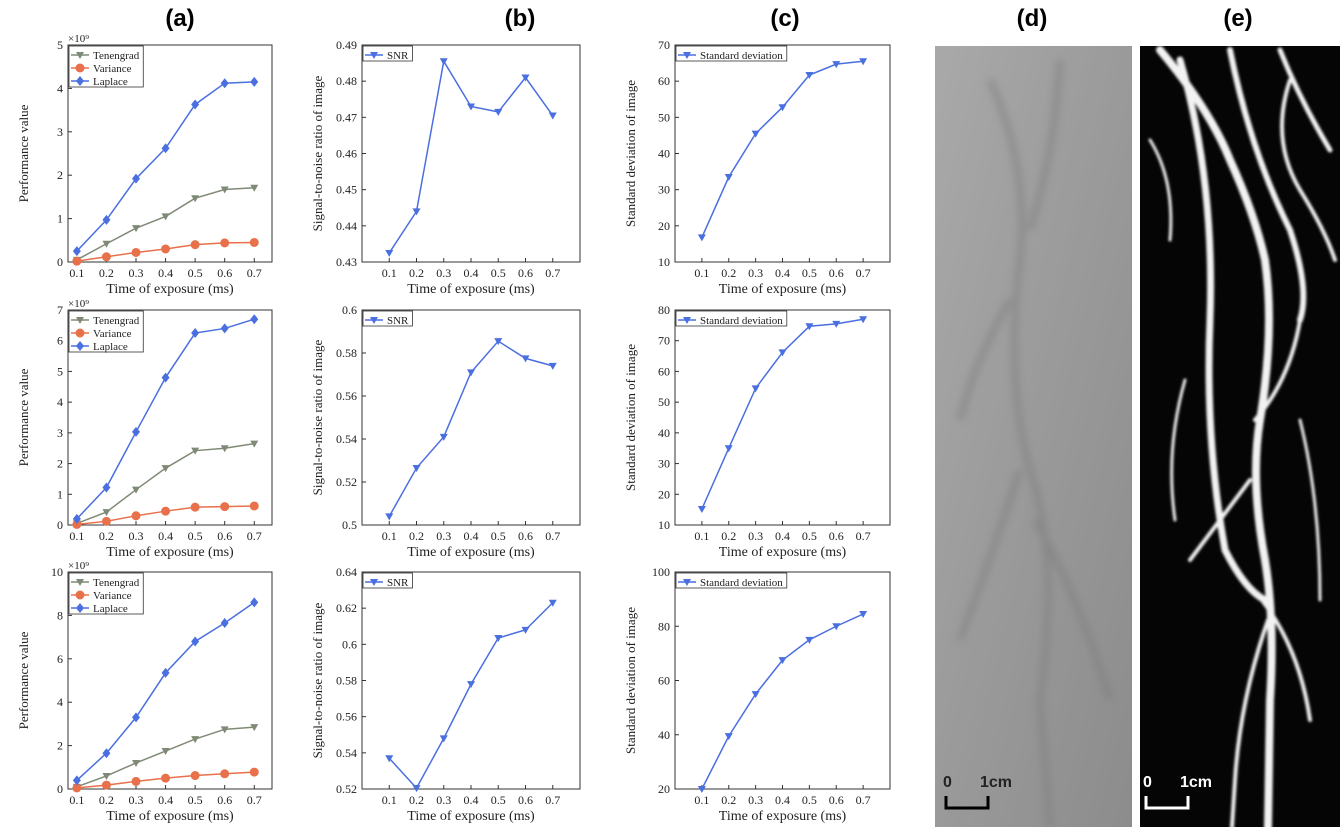  I want to click on y-tick-label: 0.64, so click(346, 572).